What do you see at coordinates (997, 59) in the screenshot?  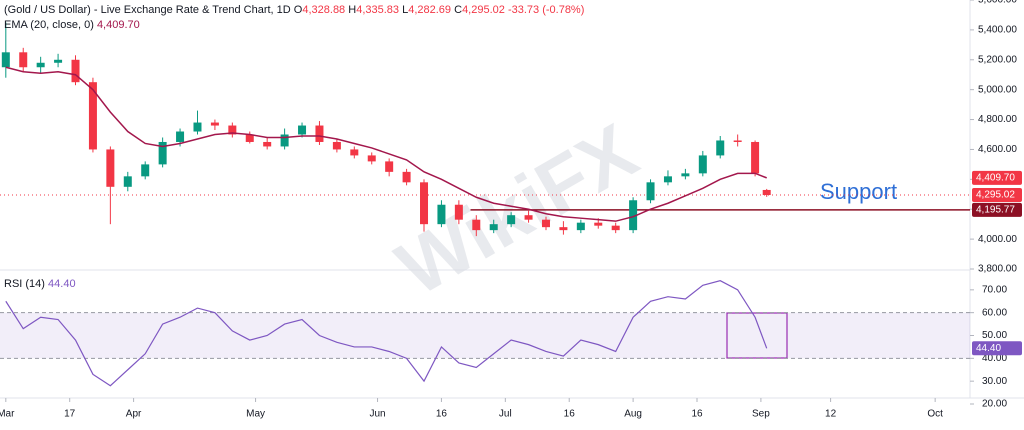 I see `y-tick-label: 5,200.00` at bounding box center [997, 59].